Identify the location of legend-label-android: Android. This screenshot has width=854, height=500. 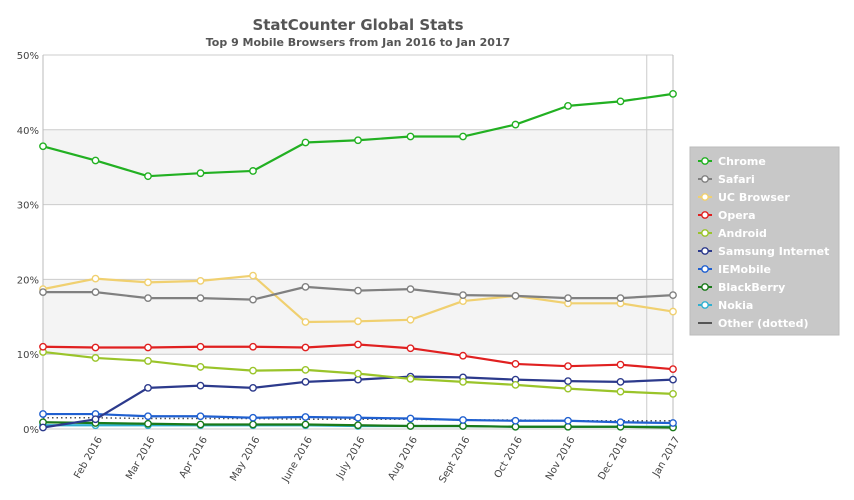
(742, 233).